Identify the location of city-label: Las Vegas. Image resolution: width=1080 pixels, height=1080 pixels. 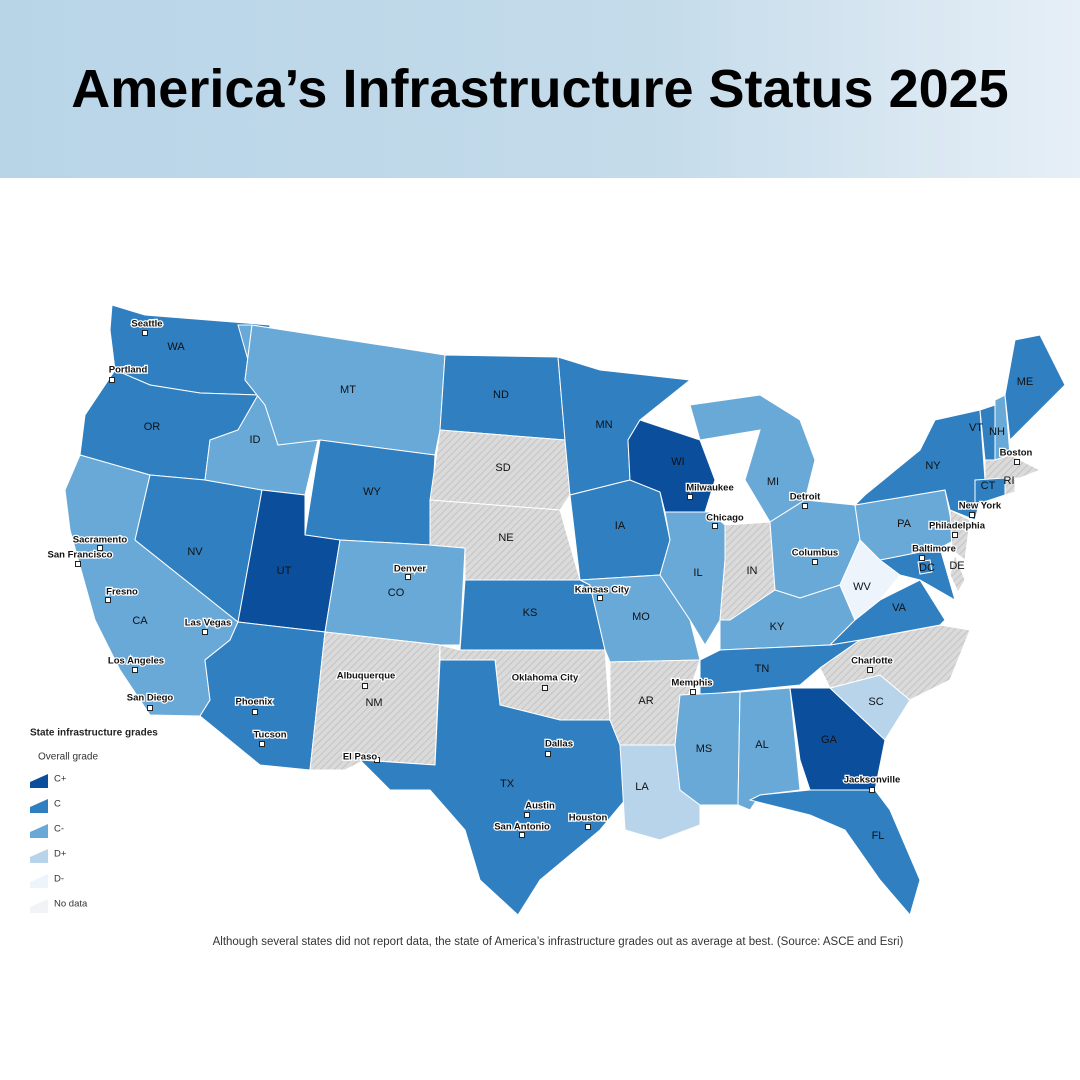
(208, 623).